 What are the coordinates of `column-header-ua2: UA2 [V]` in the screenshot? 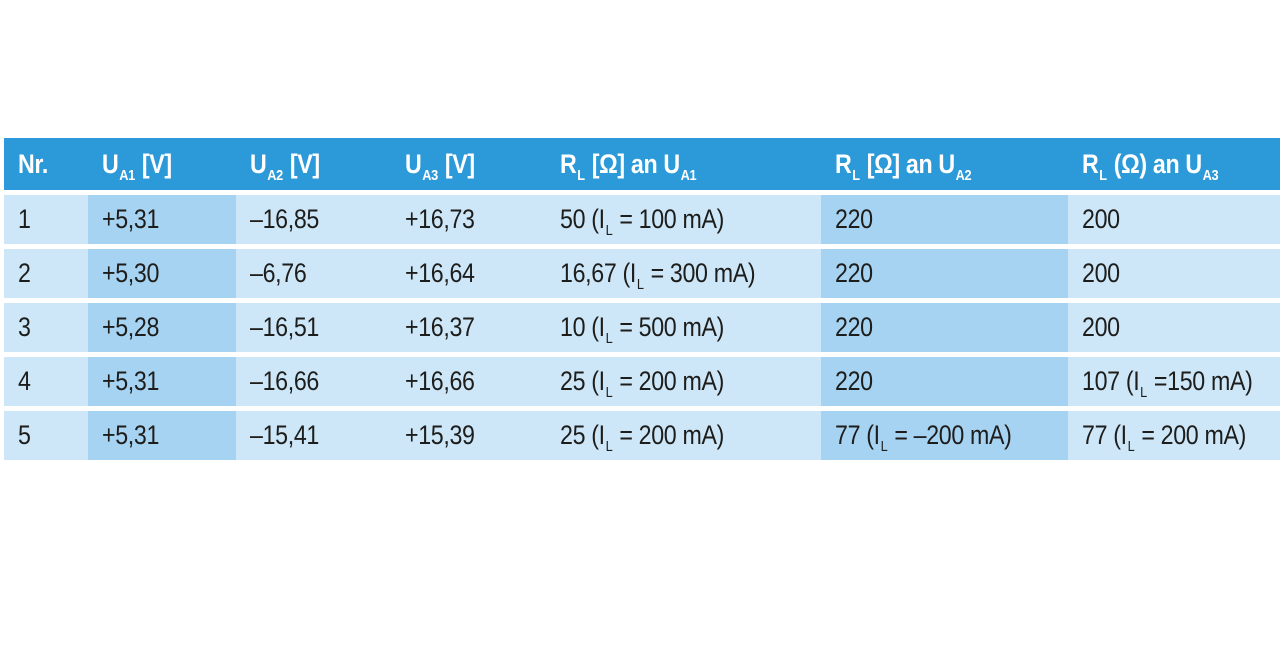 It's located at (313, 164).